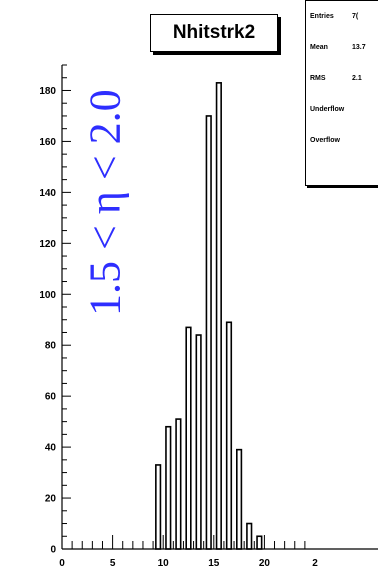 The height and width of the screenshot is (573, 378). Describe the element at coordinates (344, 152) in the screenshot. I see `stats-row-overflow: Overflow` at that location.